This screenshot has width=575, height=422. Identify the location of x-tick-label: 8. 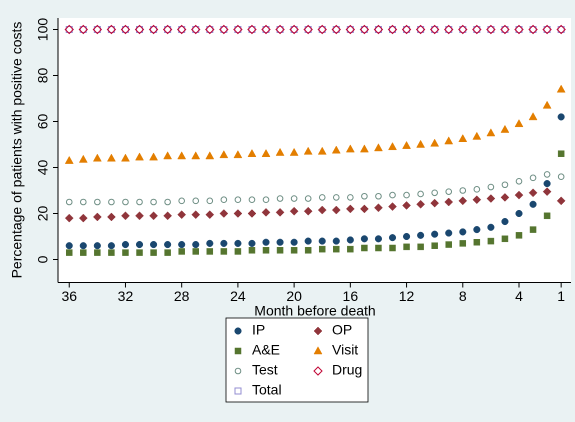
(463, 296).